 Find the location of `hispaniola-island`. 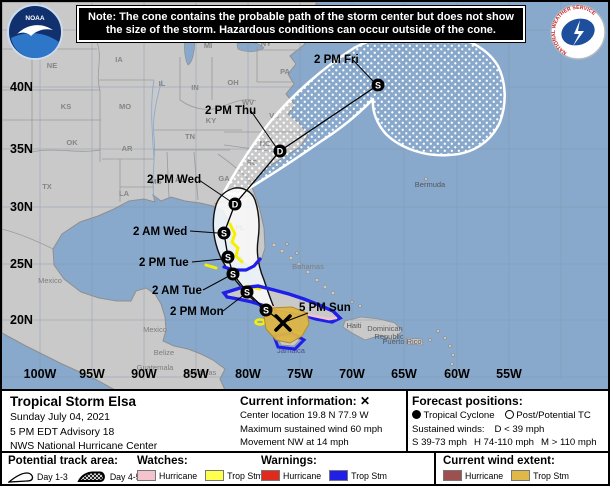

hispaniola-island is located at coordinates (372, 328).